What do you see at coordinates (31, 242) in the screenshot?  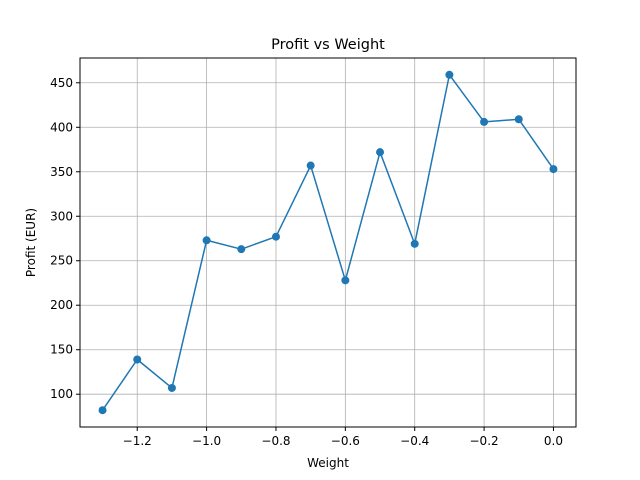 I see `y-axis-label: Profit (EUR)` at bounding box center [31, 242].